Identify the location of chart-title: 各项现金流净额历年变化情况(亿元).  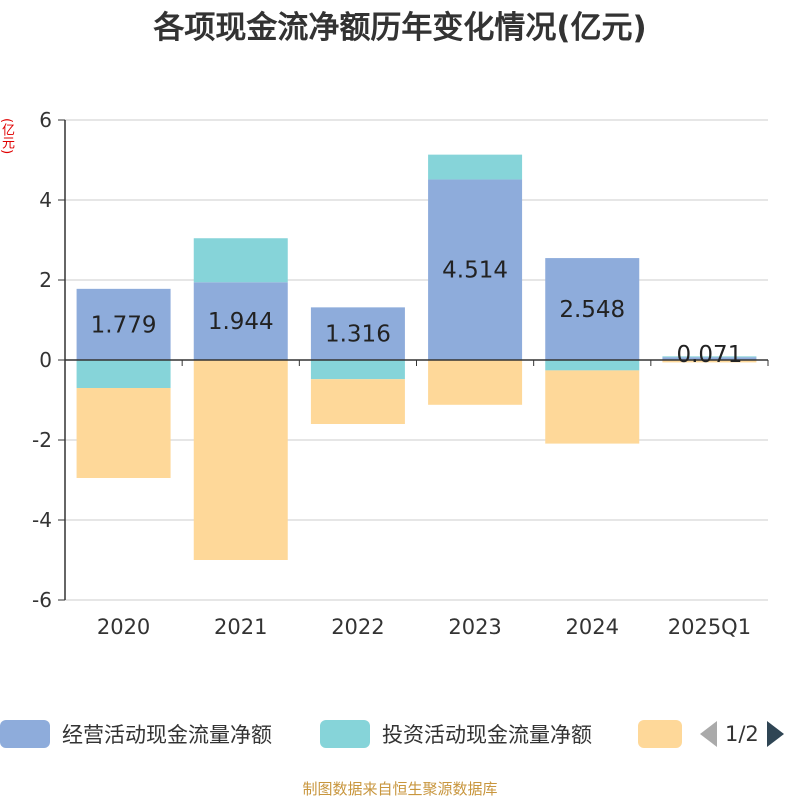
(400, 28).